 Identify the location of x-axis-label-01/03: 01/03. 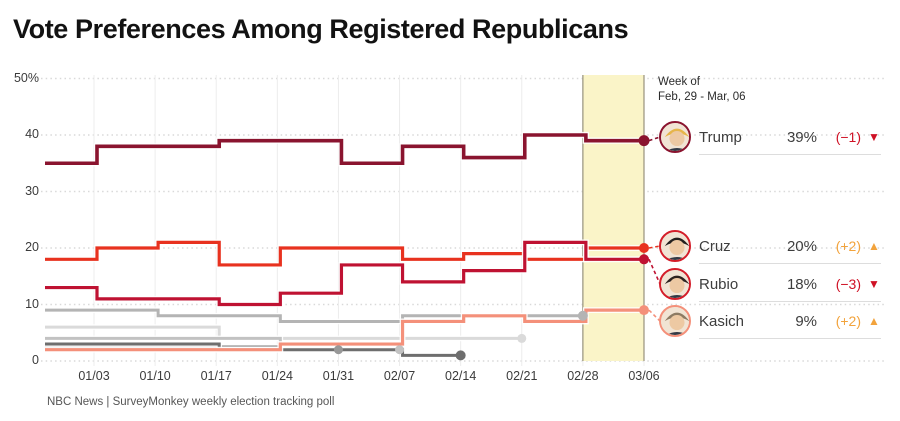
(94, 376).